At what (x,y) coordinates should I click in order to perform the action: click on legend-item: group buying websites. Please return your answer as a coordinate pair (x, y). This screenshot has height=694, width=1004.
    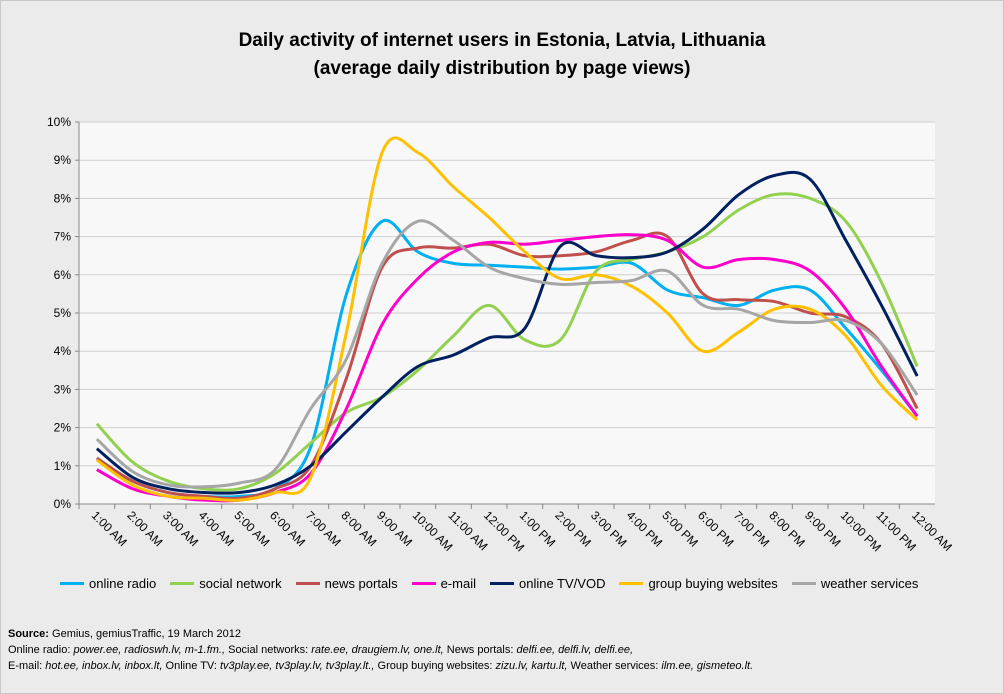
    Looking at the image, I should click on (698, 583).